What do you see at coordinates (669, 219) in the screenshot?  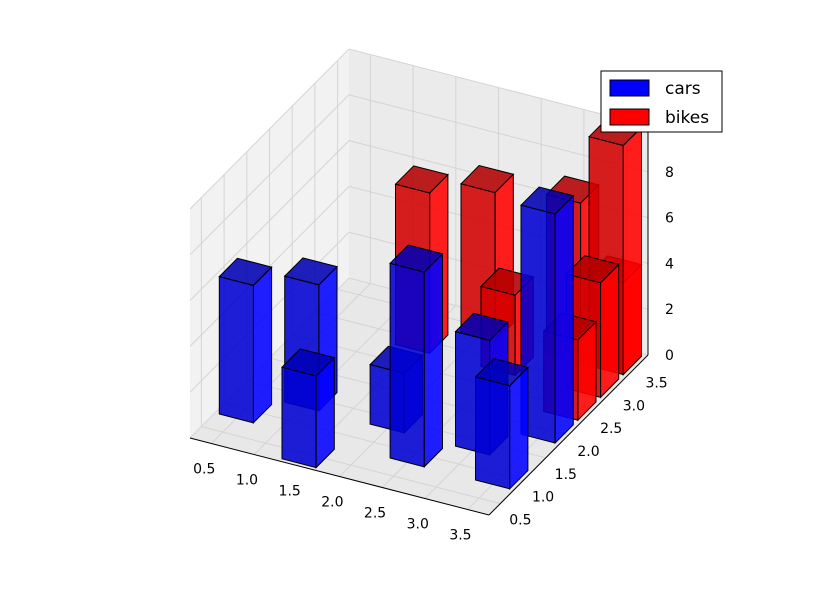 I see `z-tick-label: 6` at bounding box center [669, 219].